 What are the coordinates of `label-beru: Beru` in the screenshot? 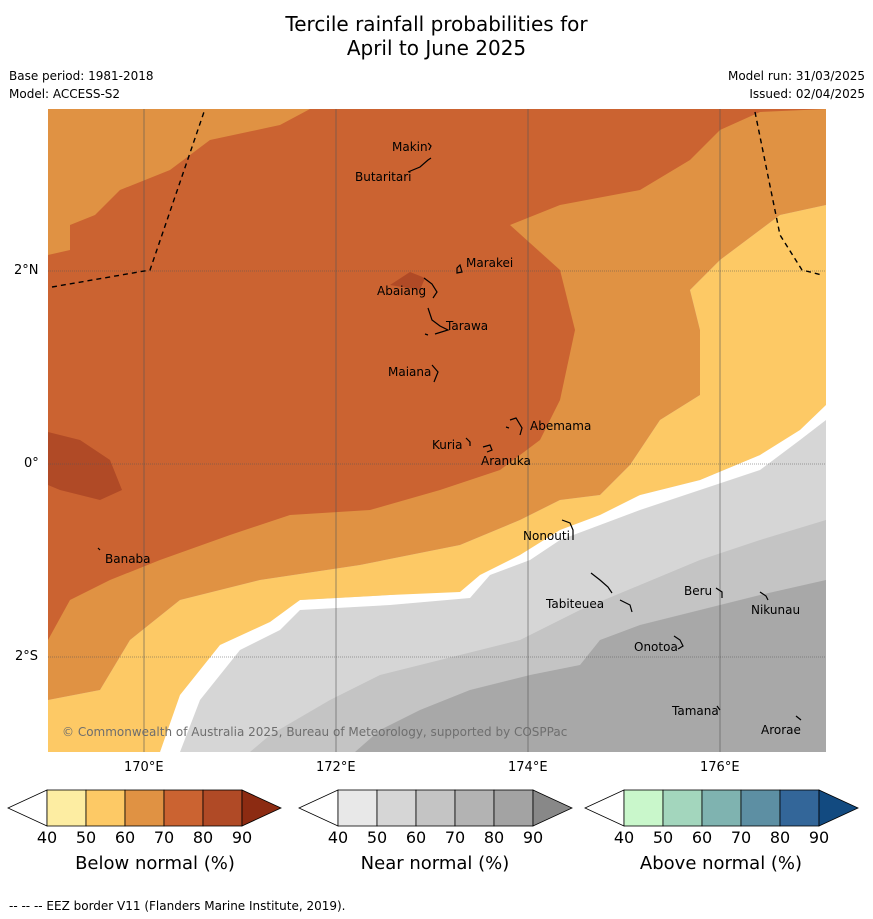 It's located at (698, 591).